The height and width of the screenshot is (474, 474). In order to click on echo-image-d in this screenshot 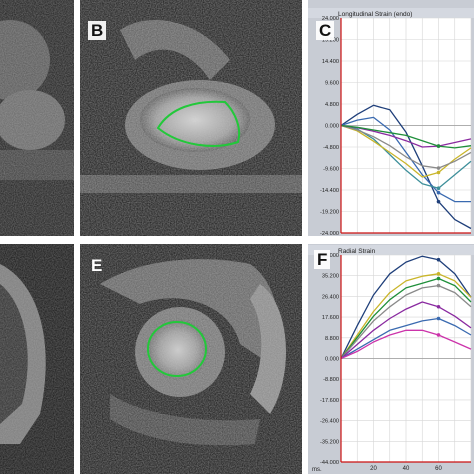, I will do `click(37, 359)`.